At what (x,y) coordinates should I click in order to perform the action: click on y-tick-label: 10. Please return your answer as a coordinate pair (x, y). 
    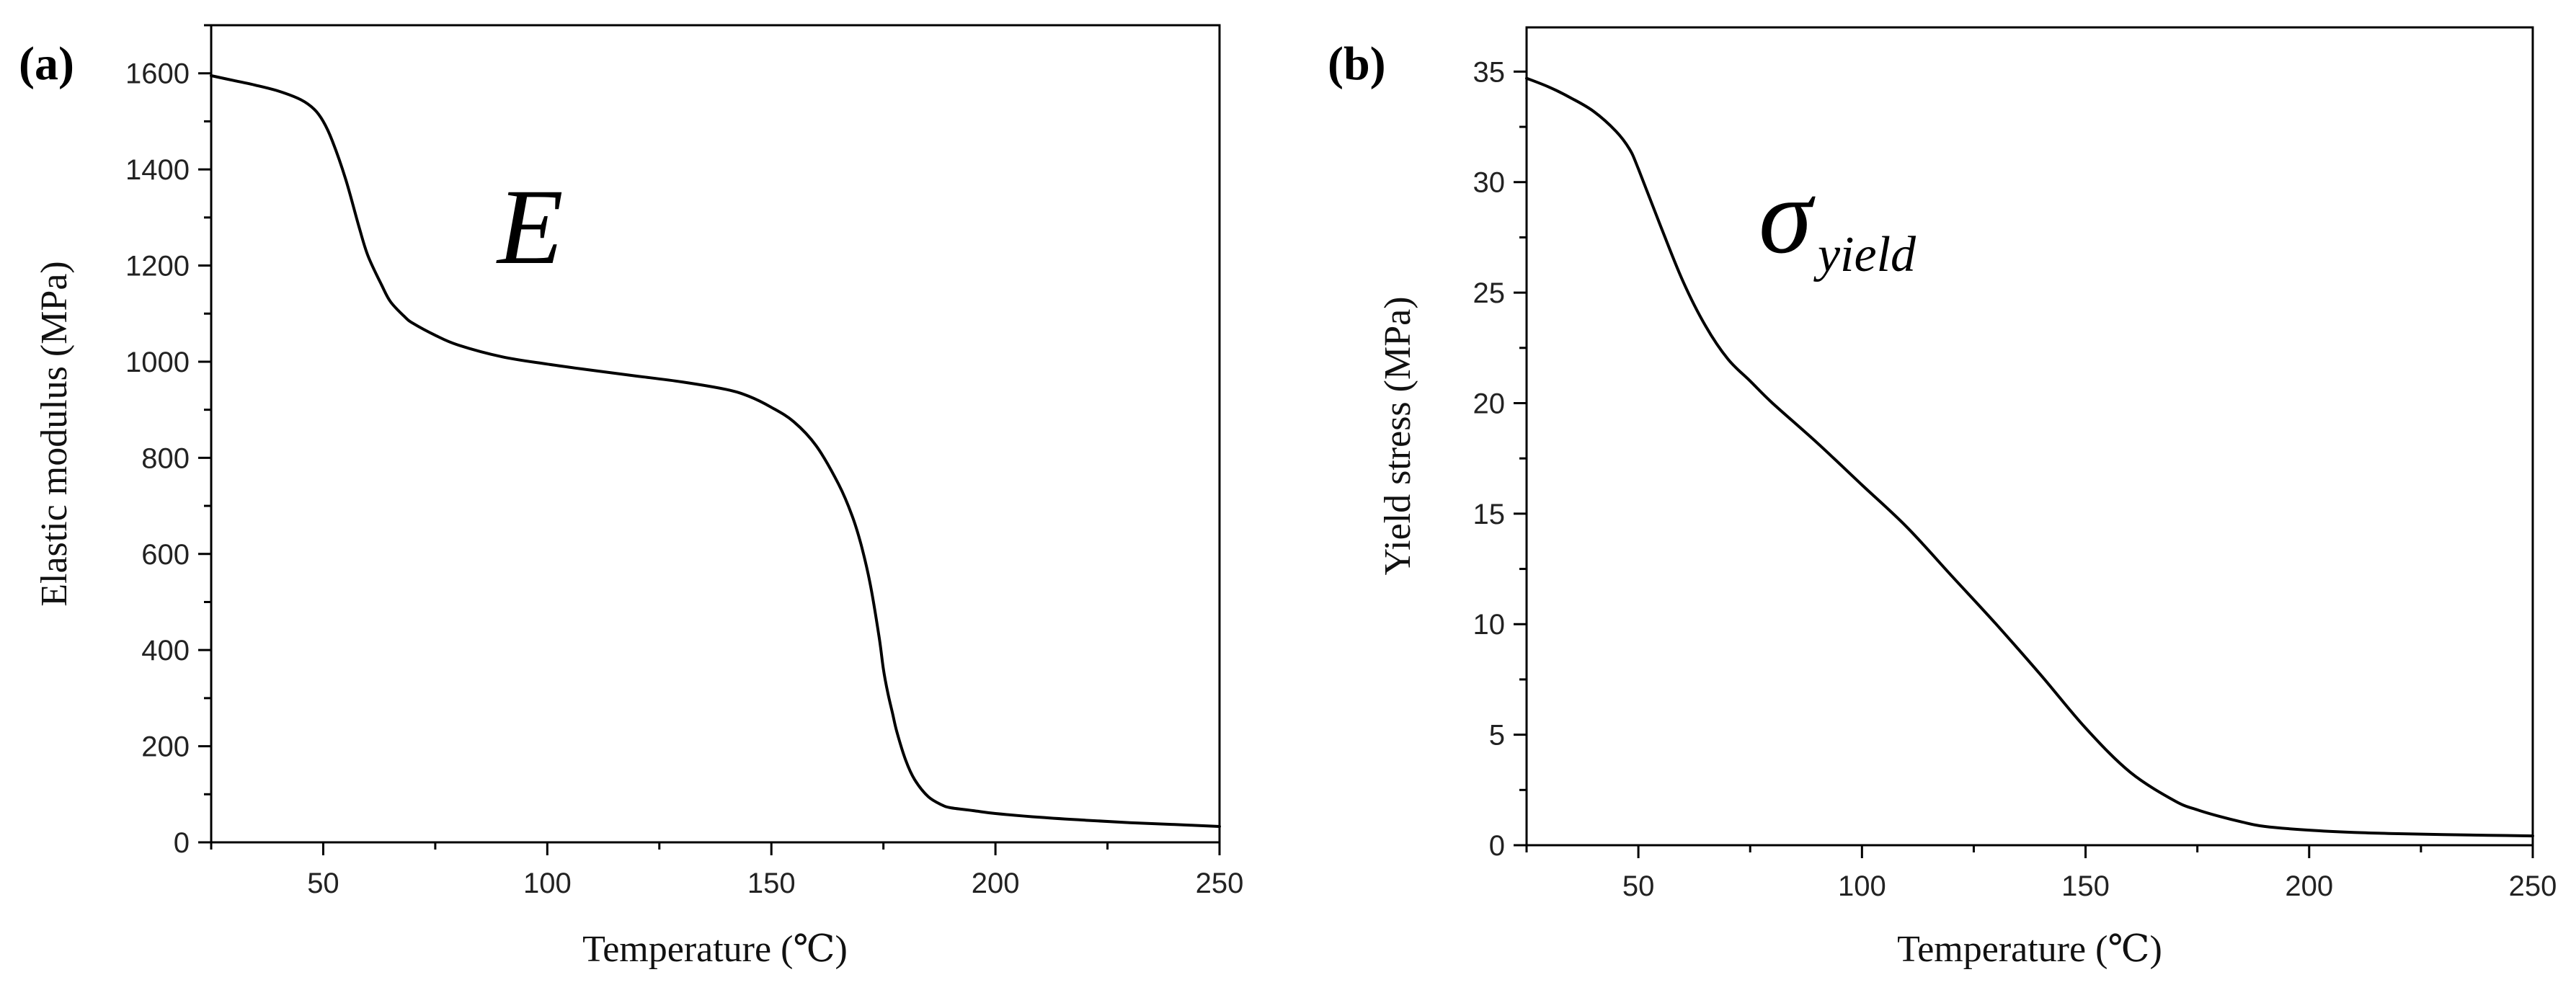
    Looking at the image, I should click on (1489, 625).